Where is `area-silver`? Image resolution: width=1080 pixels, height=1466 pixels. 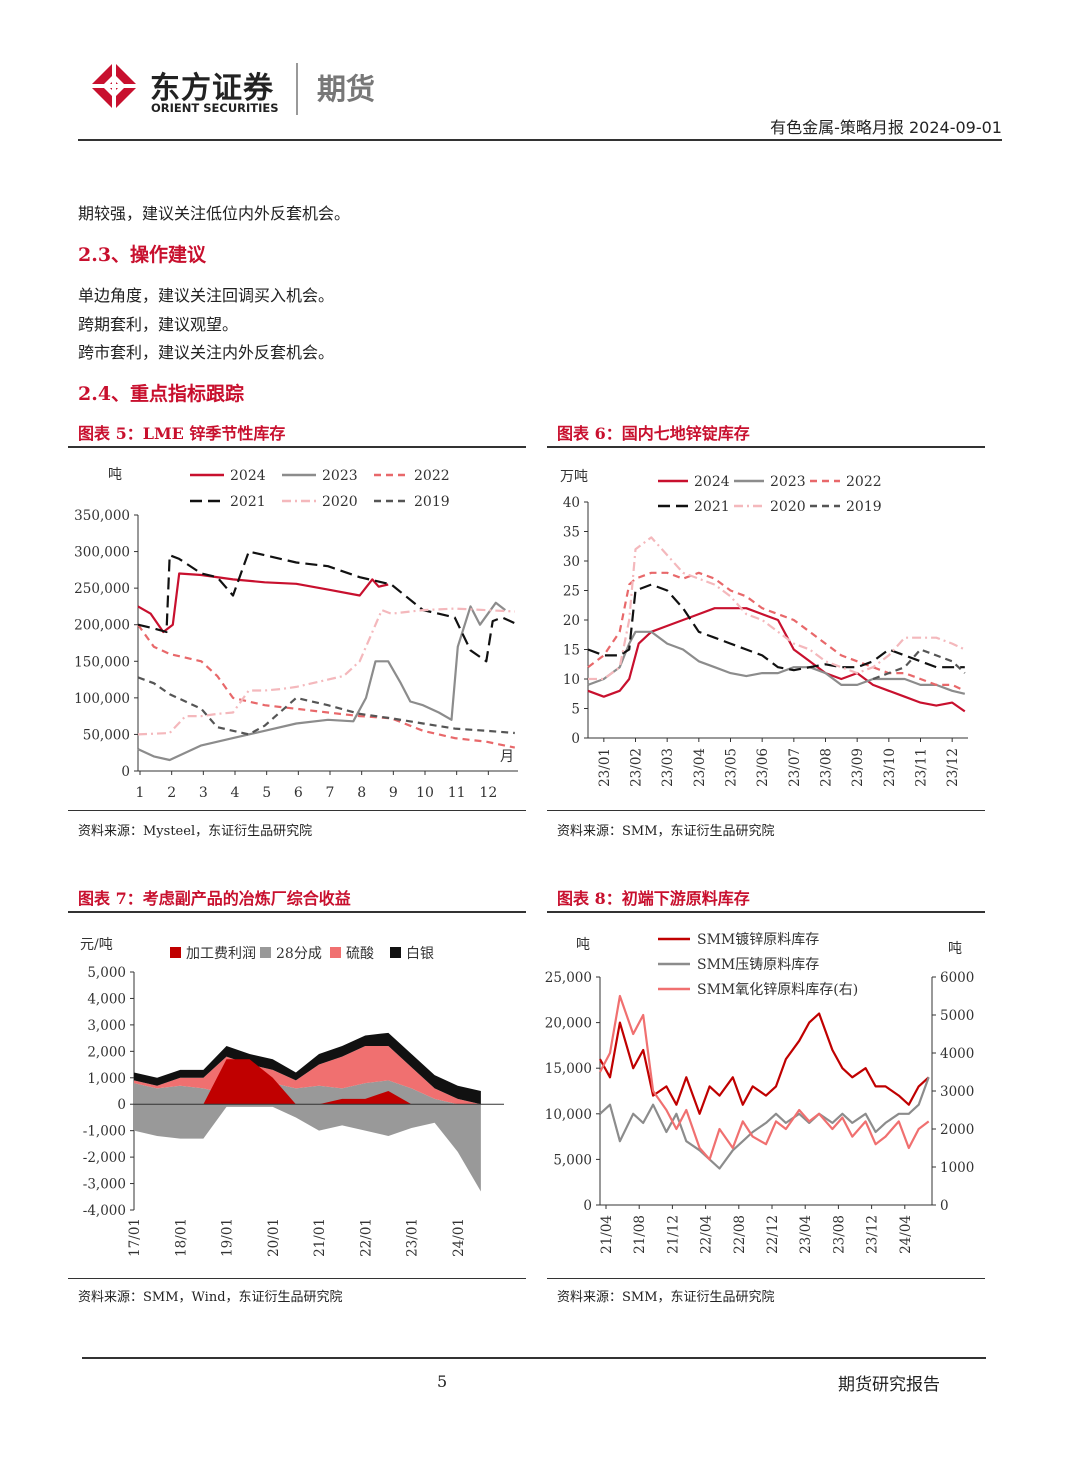
area-silver is located at coordinates (307, 1068).